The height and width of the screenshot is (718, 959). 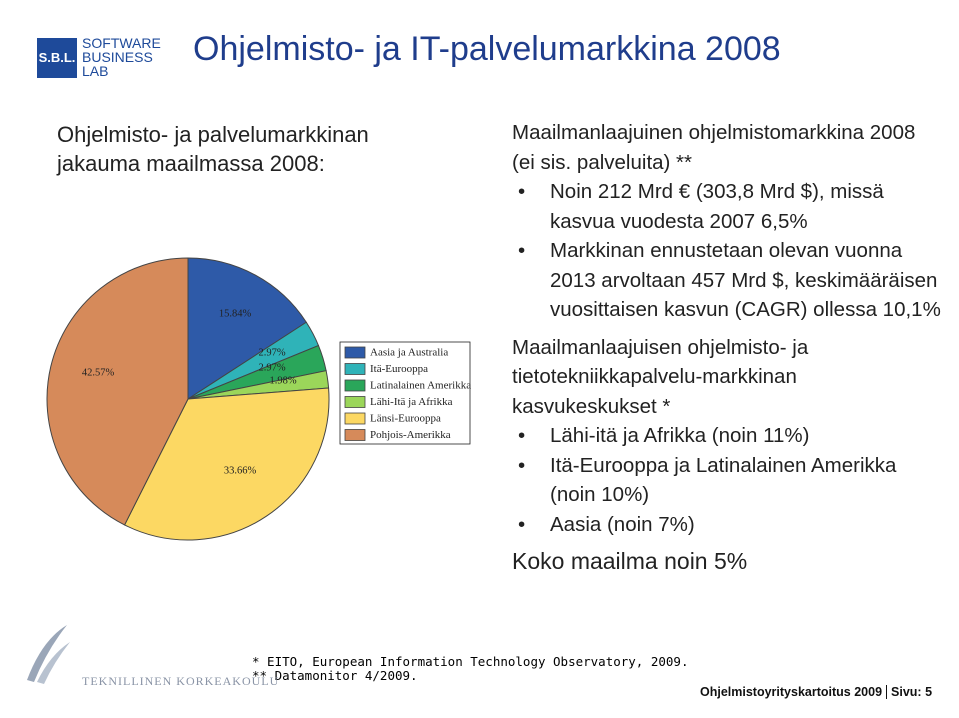 What do you see at coordinates (48, 654) in the screenshot?
I see `institution-logo` at bounding box center [48, 654].